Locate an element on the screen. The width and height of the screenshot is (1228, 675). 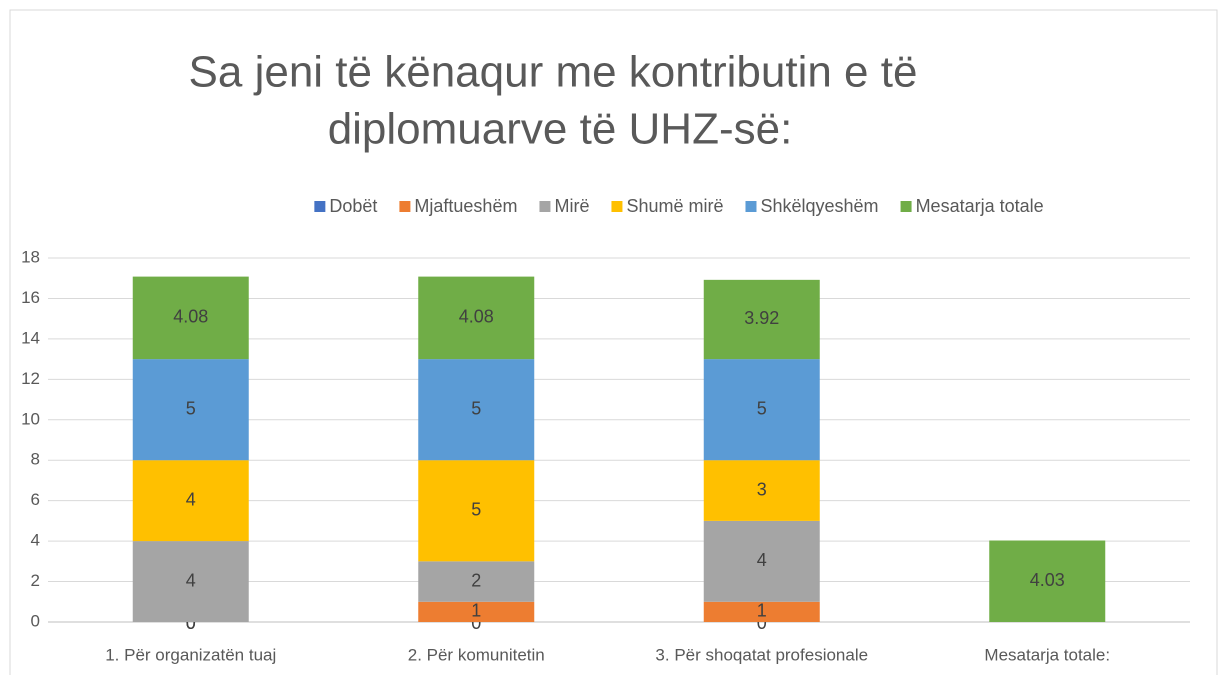
data-label: 4.03 is located at coordinates (1047, 580).